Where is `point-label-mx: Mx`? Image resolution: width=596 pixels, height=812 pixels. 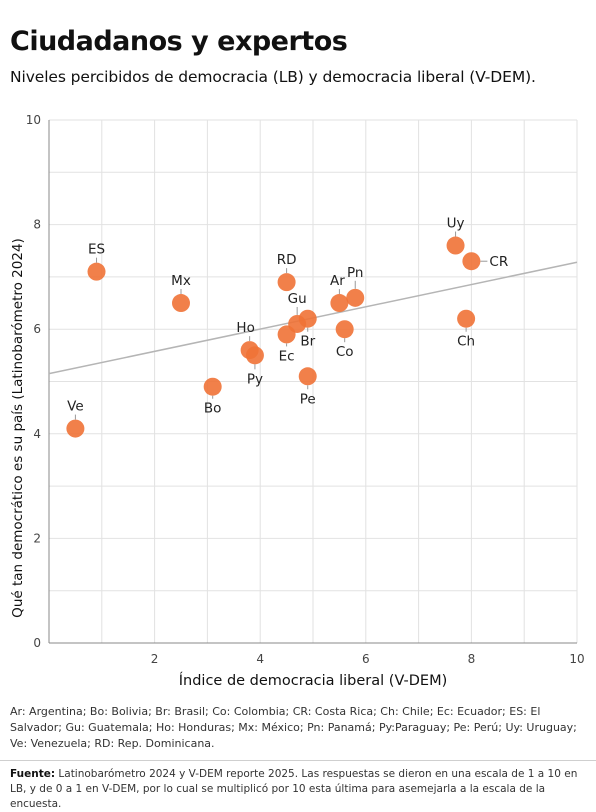 point-label-mx: Mx is located at coordinates (181, 281).